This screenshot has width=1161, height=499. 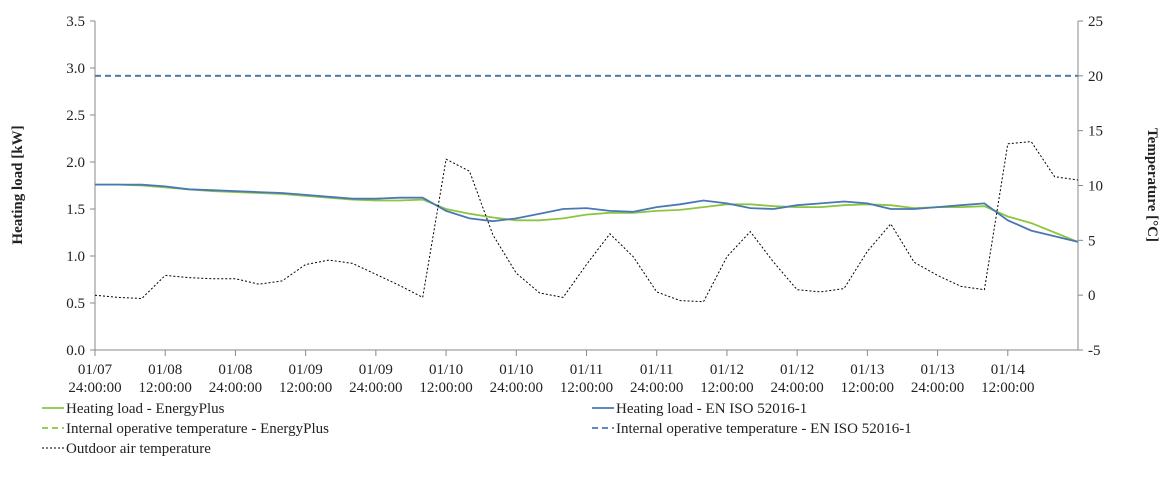 I want to click on legend-label: Heating load - EnergyPlus, so click(x=145, y=409).